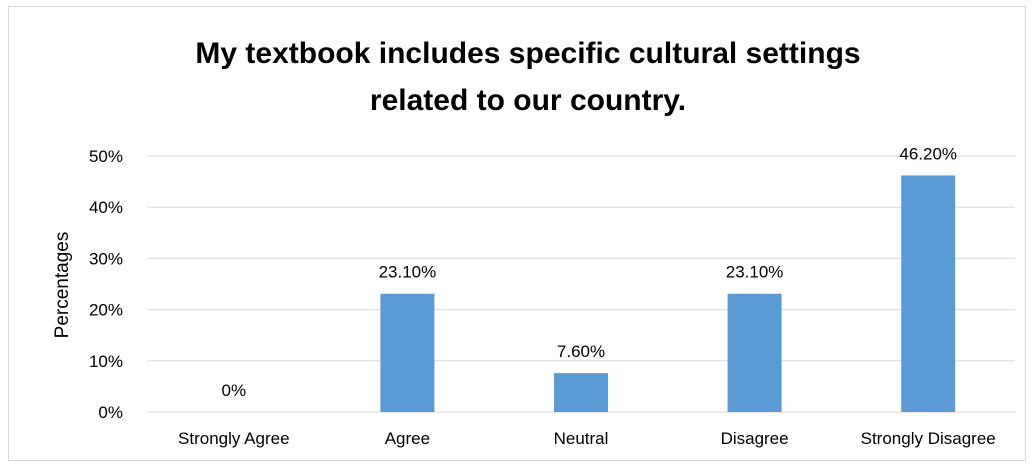 The image size is (1035, 467). I want to click on x-tick-label: Strongly Disagree, so click(928, 438).